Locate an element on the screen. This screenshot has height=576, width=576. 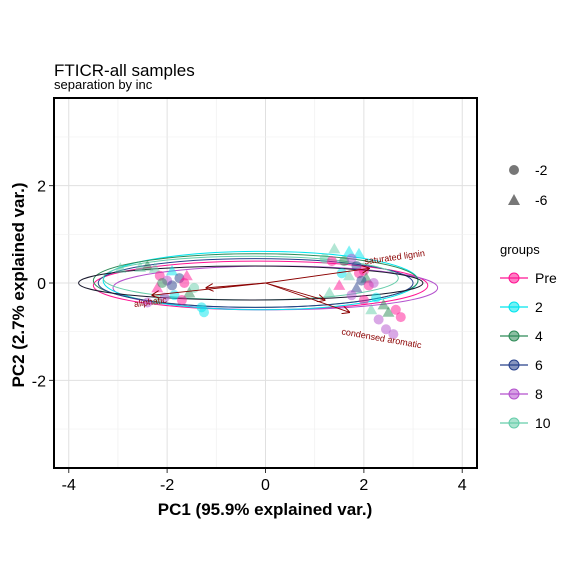
color-legend-label: 10 is located at coordinates (543, 423).